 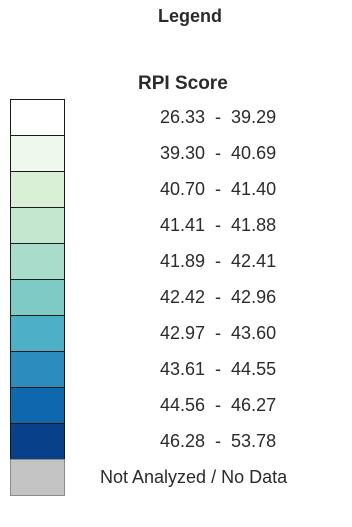 I want to click on legend-swatches, so click(x=37, y=297).